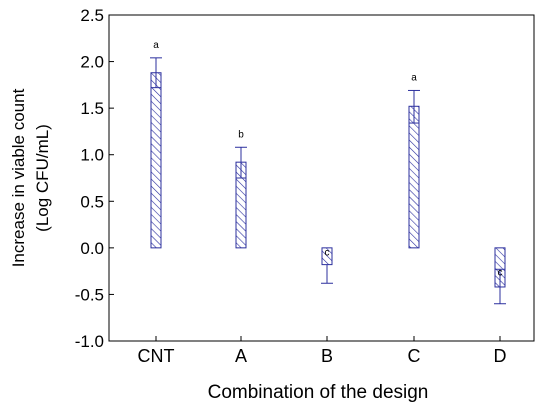  What do you see at coordinates (156, 356) in the screenshot?
I see `x-tick-label: CNT` at bounding box center [156, 356].